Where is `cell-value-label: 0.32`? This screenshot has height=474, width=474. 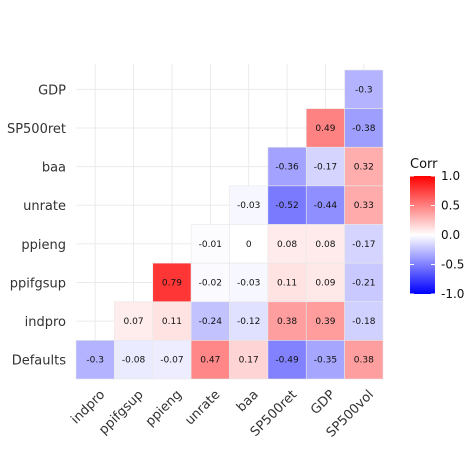 cell-value-label: 0.32 is located at coordinates (364, 168).